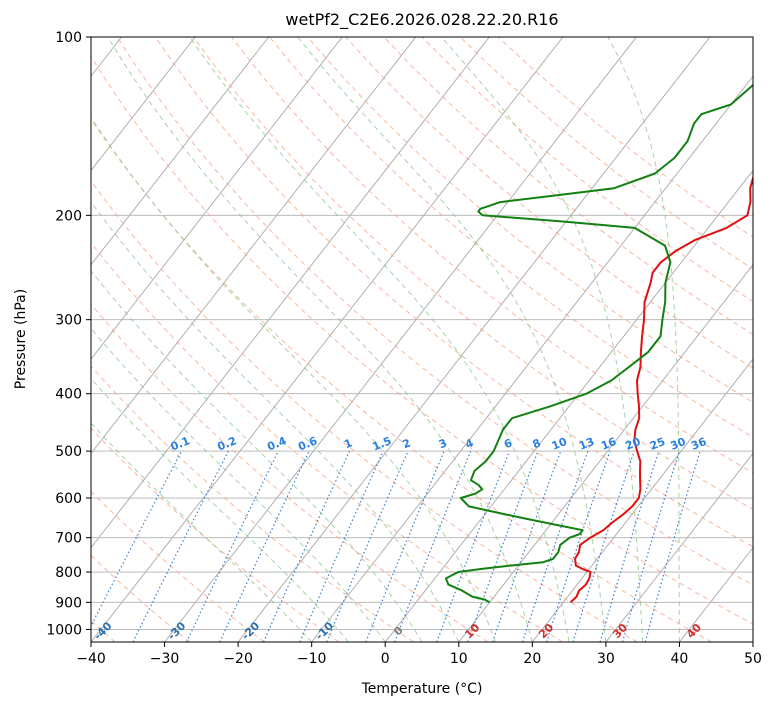 This screenshot has height=708, width=775. I want to click on mixing-ratio-label: 3, so click(443, 443).